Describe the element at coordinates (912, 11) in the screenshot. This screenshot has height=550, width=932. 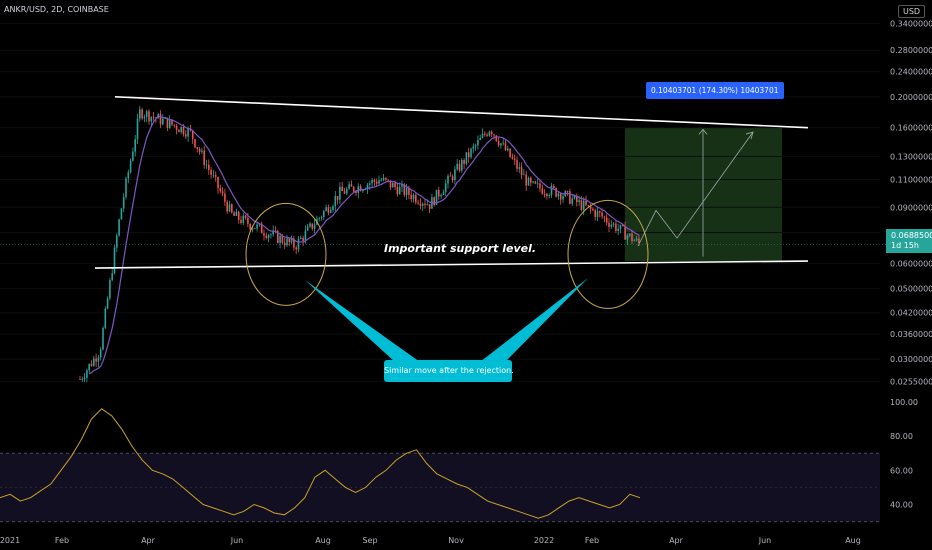
I see `currency-badge: USD` at that location.